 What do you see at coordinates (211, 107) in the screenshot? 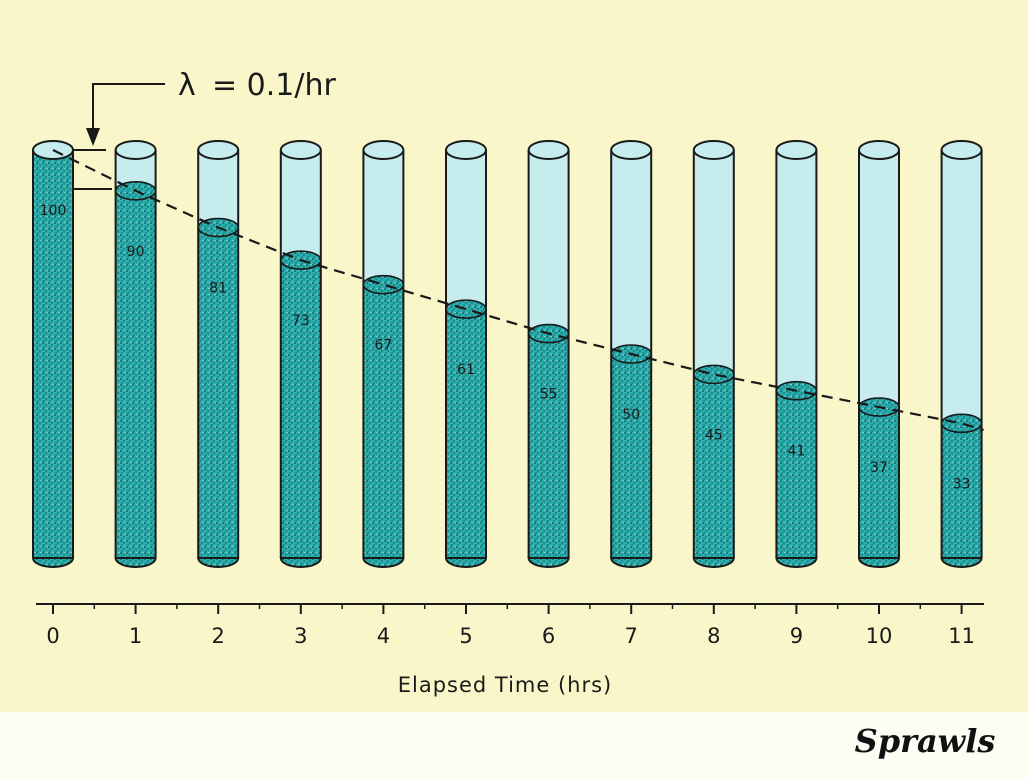
I see `lambda-annotation: λ = 0.1/hr` at bounding box center [211, 107].